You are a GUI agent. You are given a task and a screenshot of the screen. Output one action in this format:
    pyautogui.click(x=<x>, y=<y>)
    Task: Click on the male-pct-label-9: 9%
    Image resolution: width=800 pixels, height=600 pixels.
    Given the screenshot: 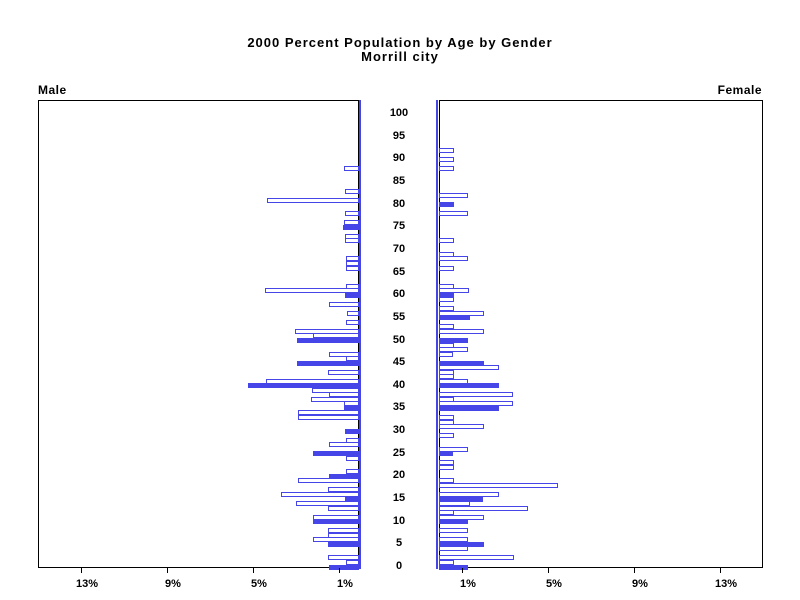 What is the action you would take?
    pyautogui.click(x=173, y=584)
    